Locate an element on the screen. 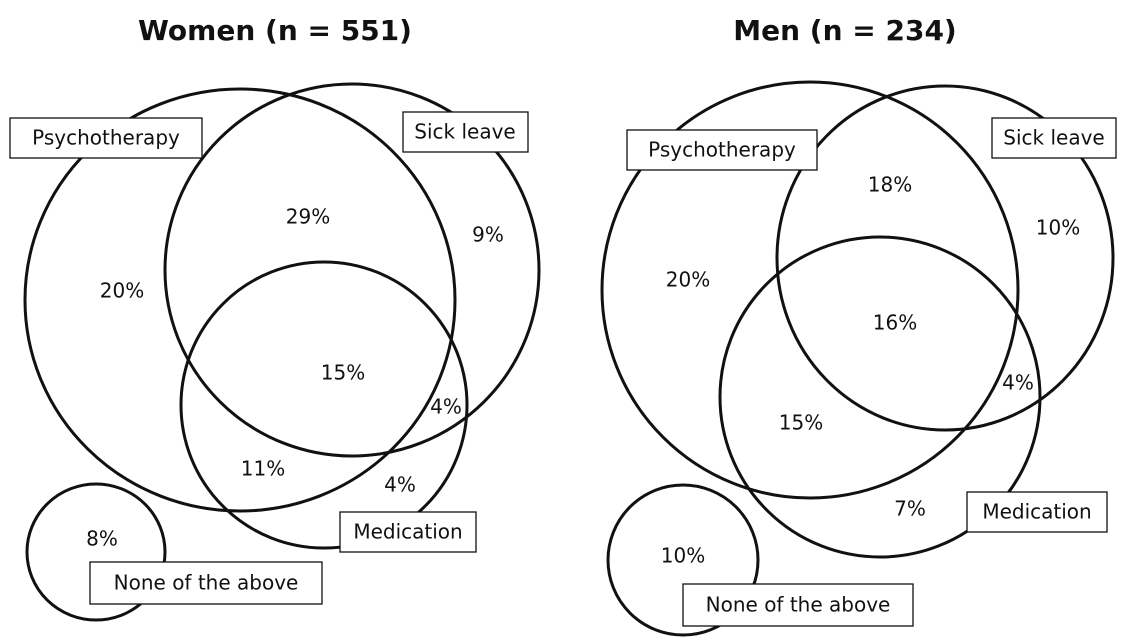 This screenshot has width=1128, height=638. region-label: 9% is located at coordinates (488, 235).